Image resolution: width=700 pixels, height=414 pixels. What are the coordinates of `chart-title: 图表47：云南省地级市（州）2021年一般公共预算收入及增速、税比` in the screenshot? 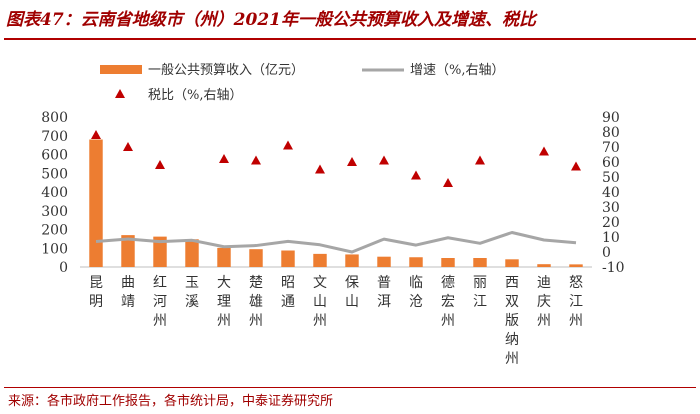 It's located at (271, 20).